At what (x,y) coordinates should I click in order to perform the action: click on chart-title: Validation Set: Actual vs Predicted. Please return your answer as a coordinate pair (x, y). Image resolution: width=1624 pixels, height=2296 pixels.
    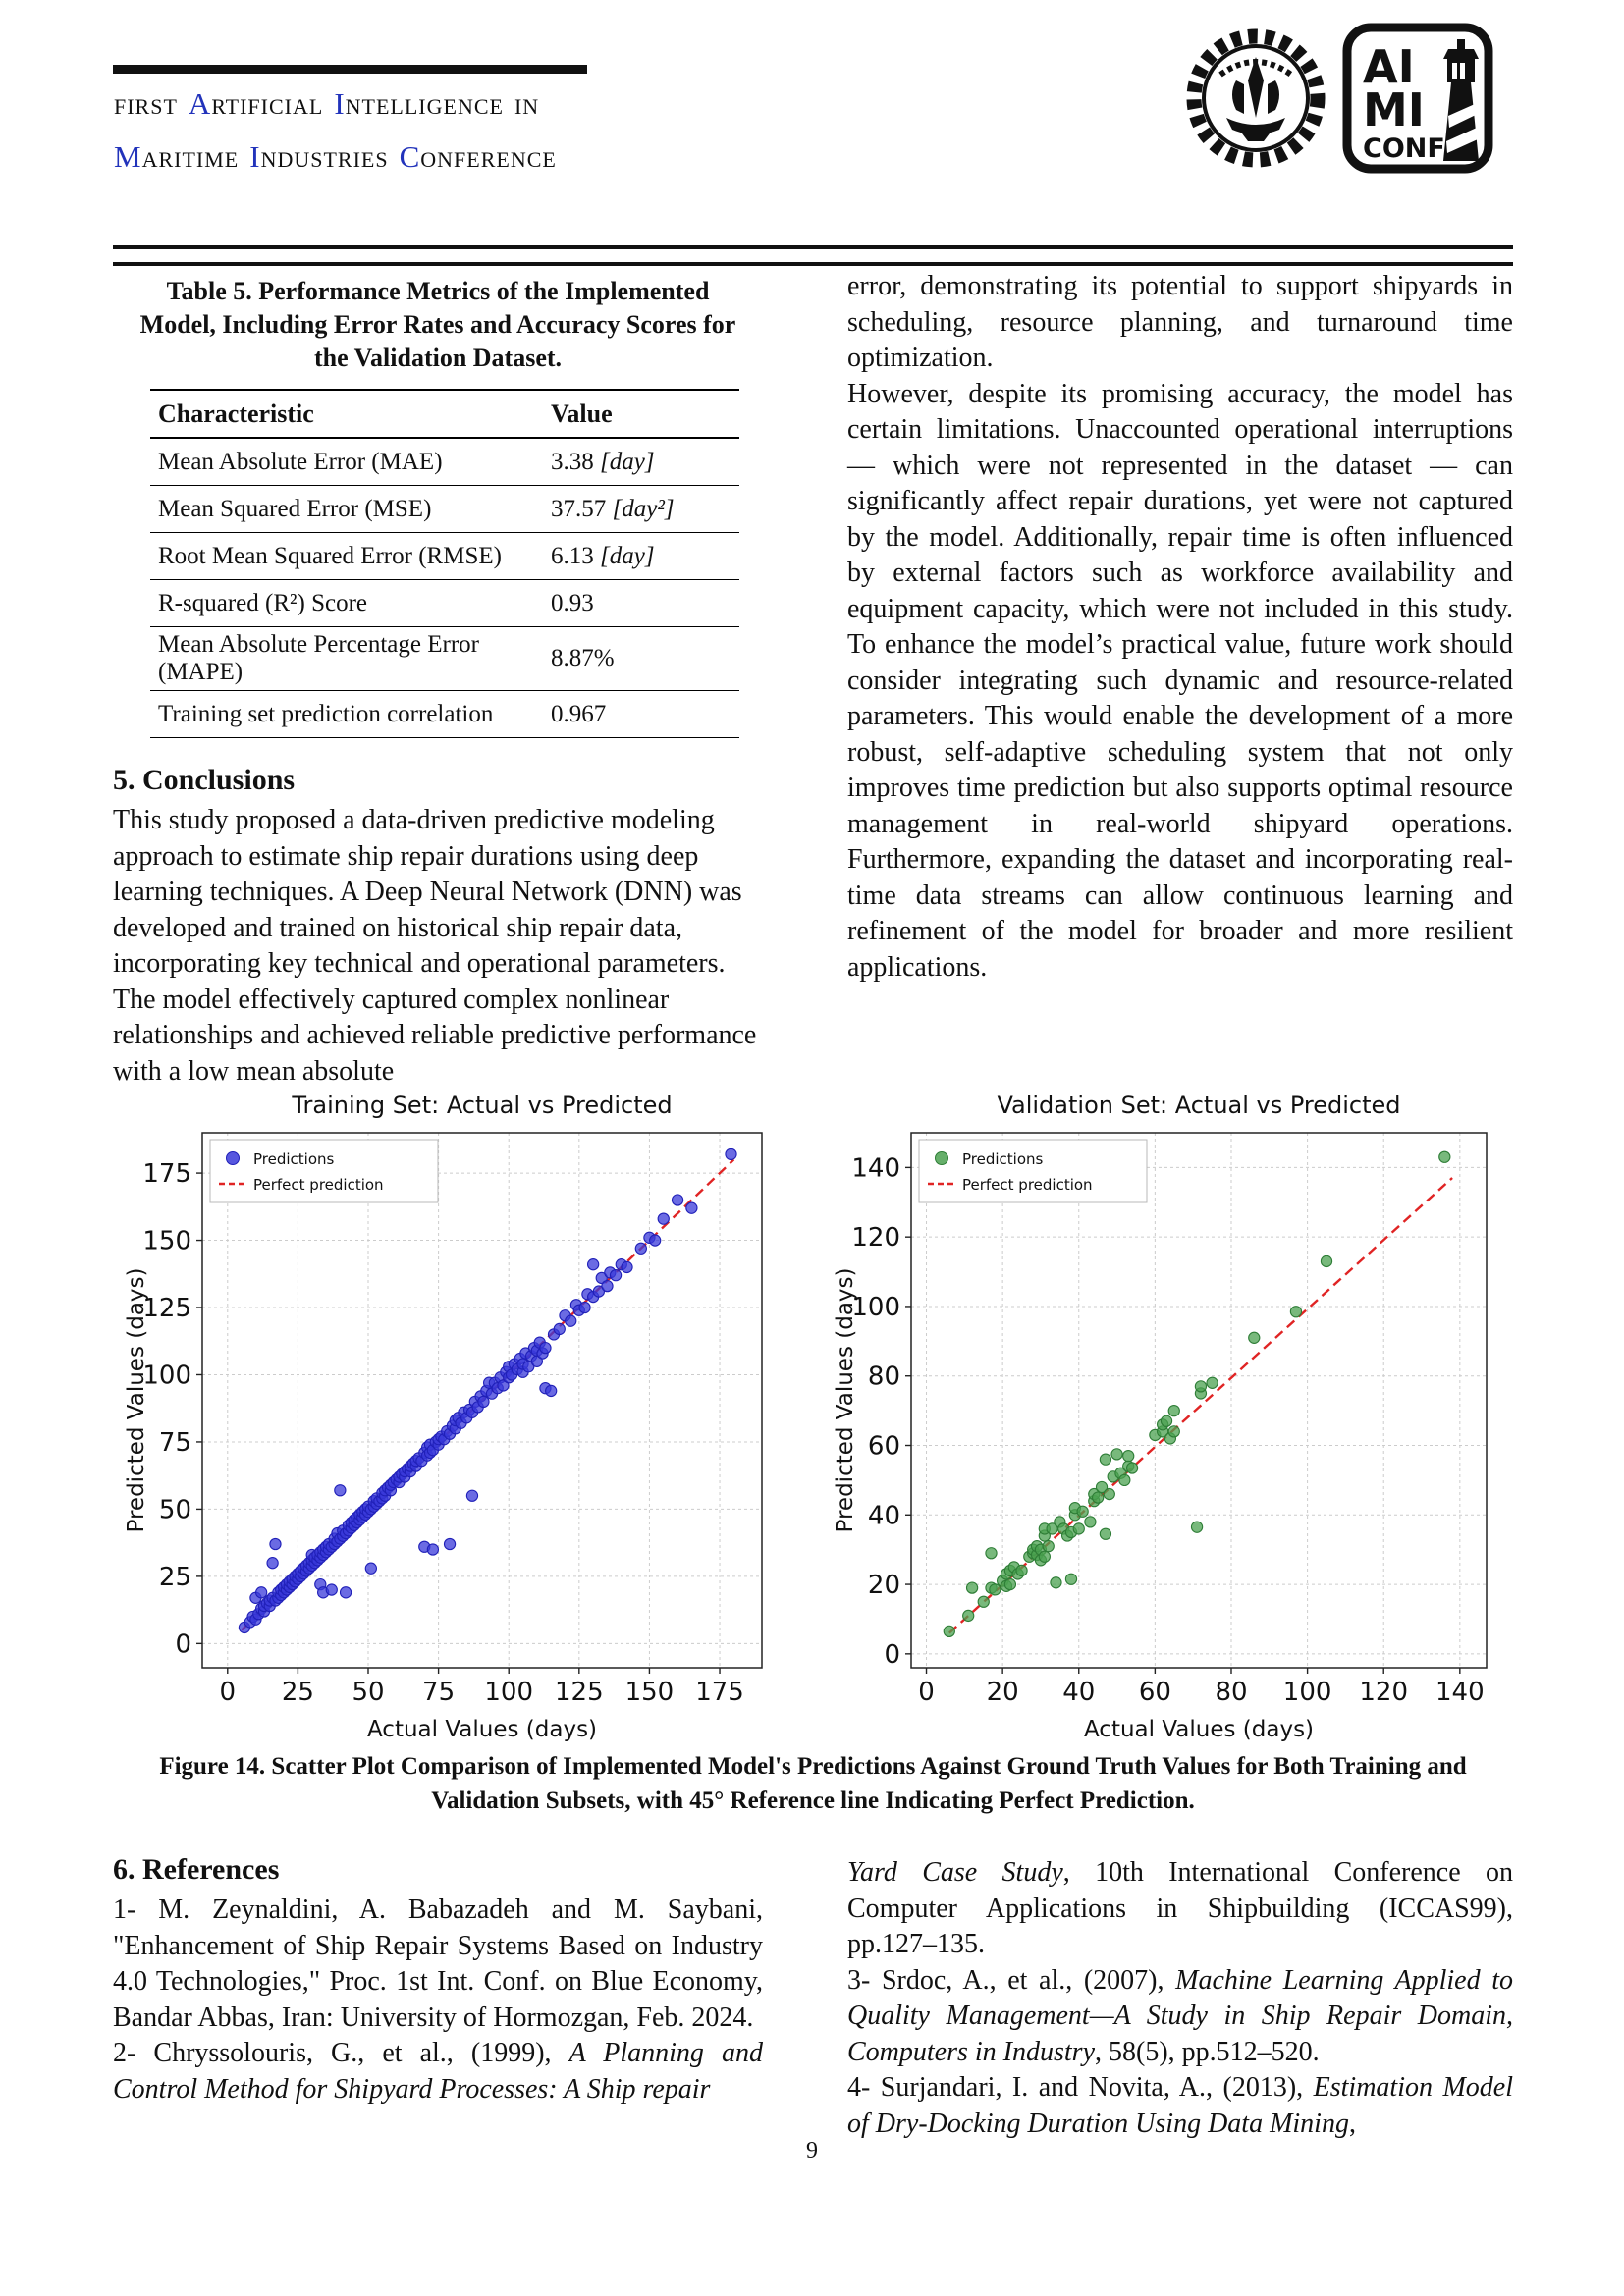
    Looking at the image, I should click on (1198, 1105).